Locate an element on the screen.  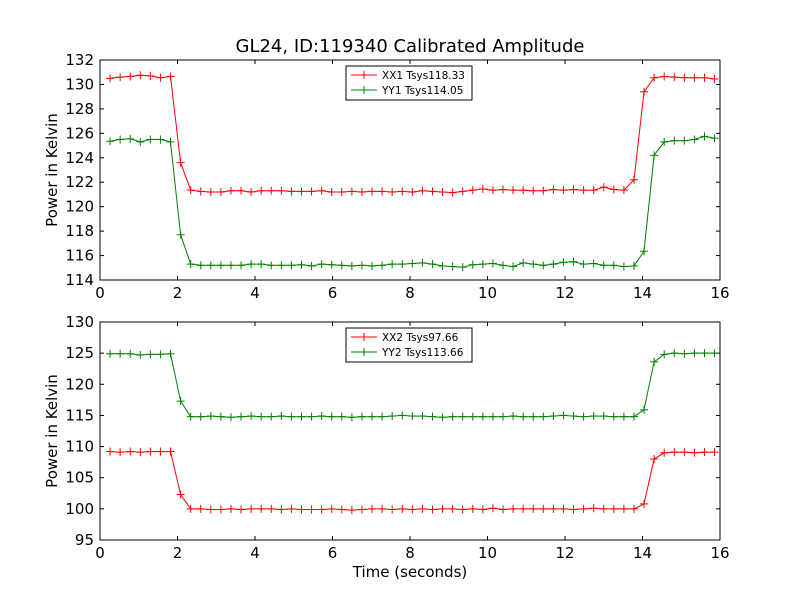
x-axis-label: Time (seconds) is located at coordinates (410, 572).